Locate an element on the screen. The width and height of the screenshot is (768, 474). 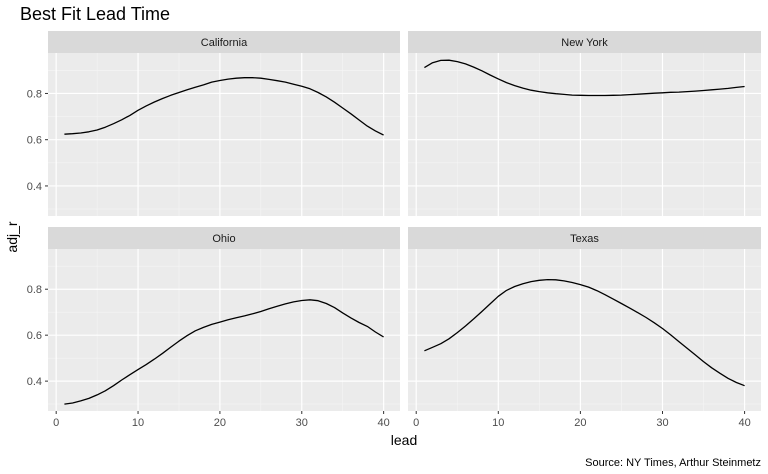
series-line-texas is located at coordinates (584, 332).